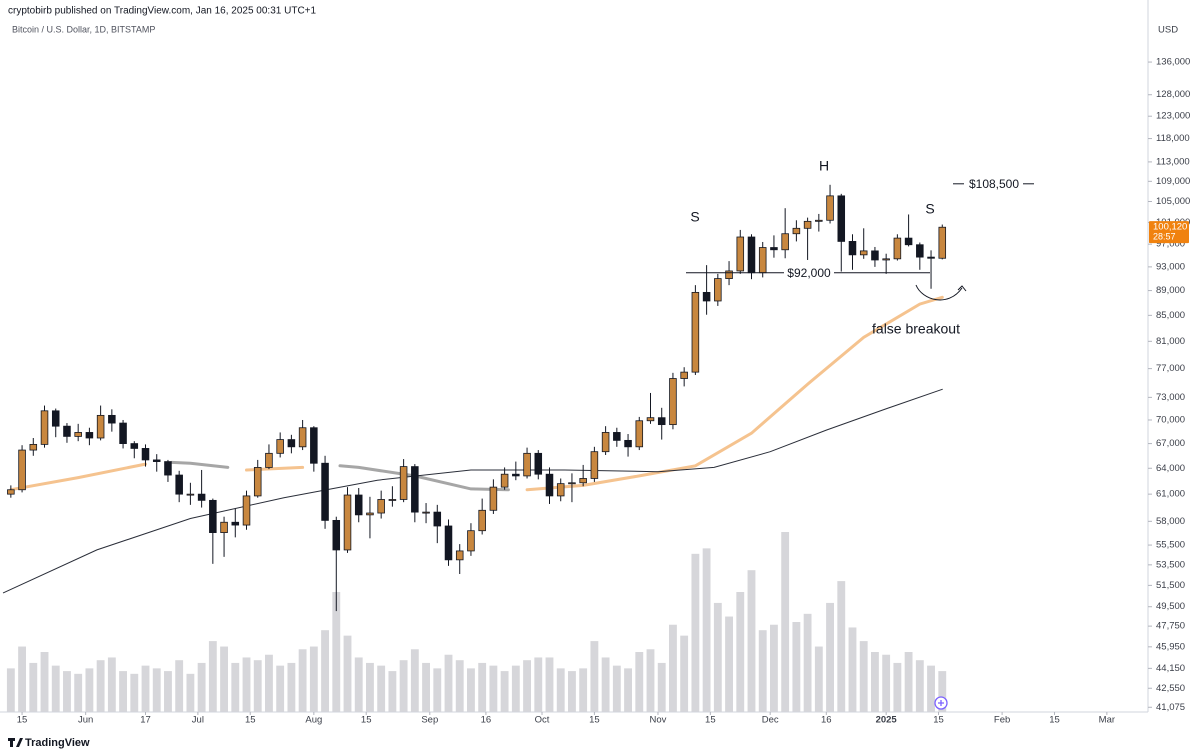 Image resolution: width=1199 pixels, height=754 pixels. I want to click on x-tick-label: Jul, so click(198, 720).